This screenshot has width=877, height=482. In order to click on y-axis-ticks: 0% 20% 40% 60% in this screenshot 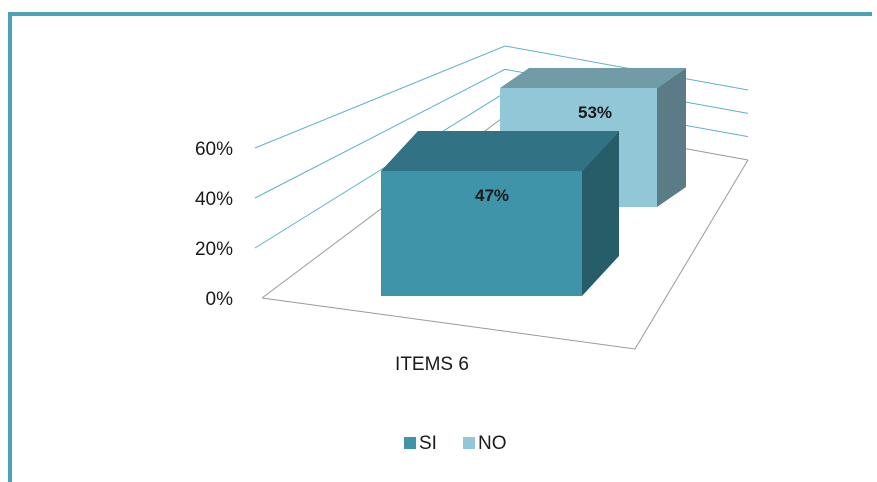, I will do `click(214, 224)`.